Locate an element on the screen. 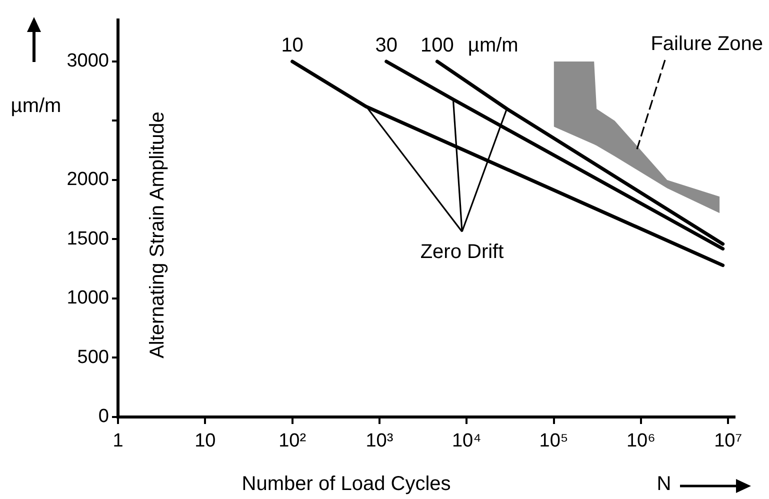 Image resolution: width=769 pixels, height=499 pixels. x-tick-label: 10² is located at coordinates (292, 441).